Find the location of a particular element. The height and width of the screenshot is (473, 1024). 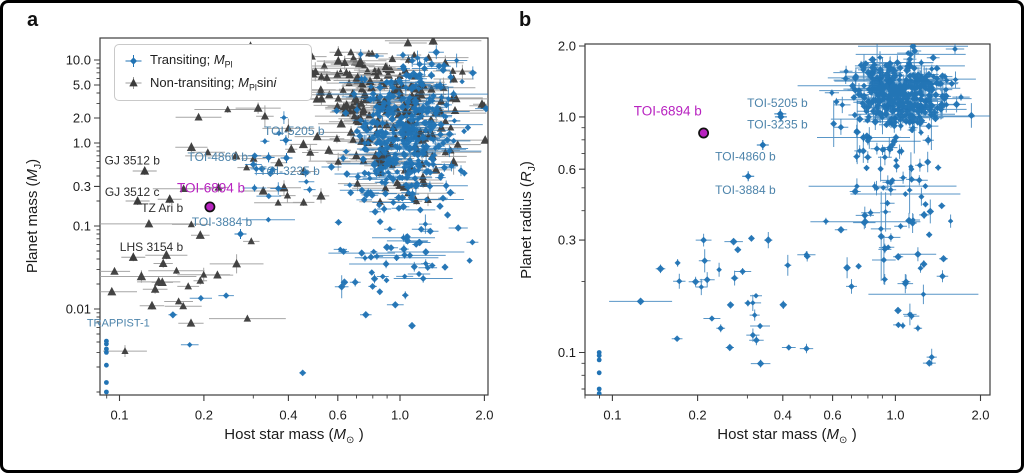

panel-a-letter: a is located at coordinates (33, 20).